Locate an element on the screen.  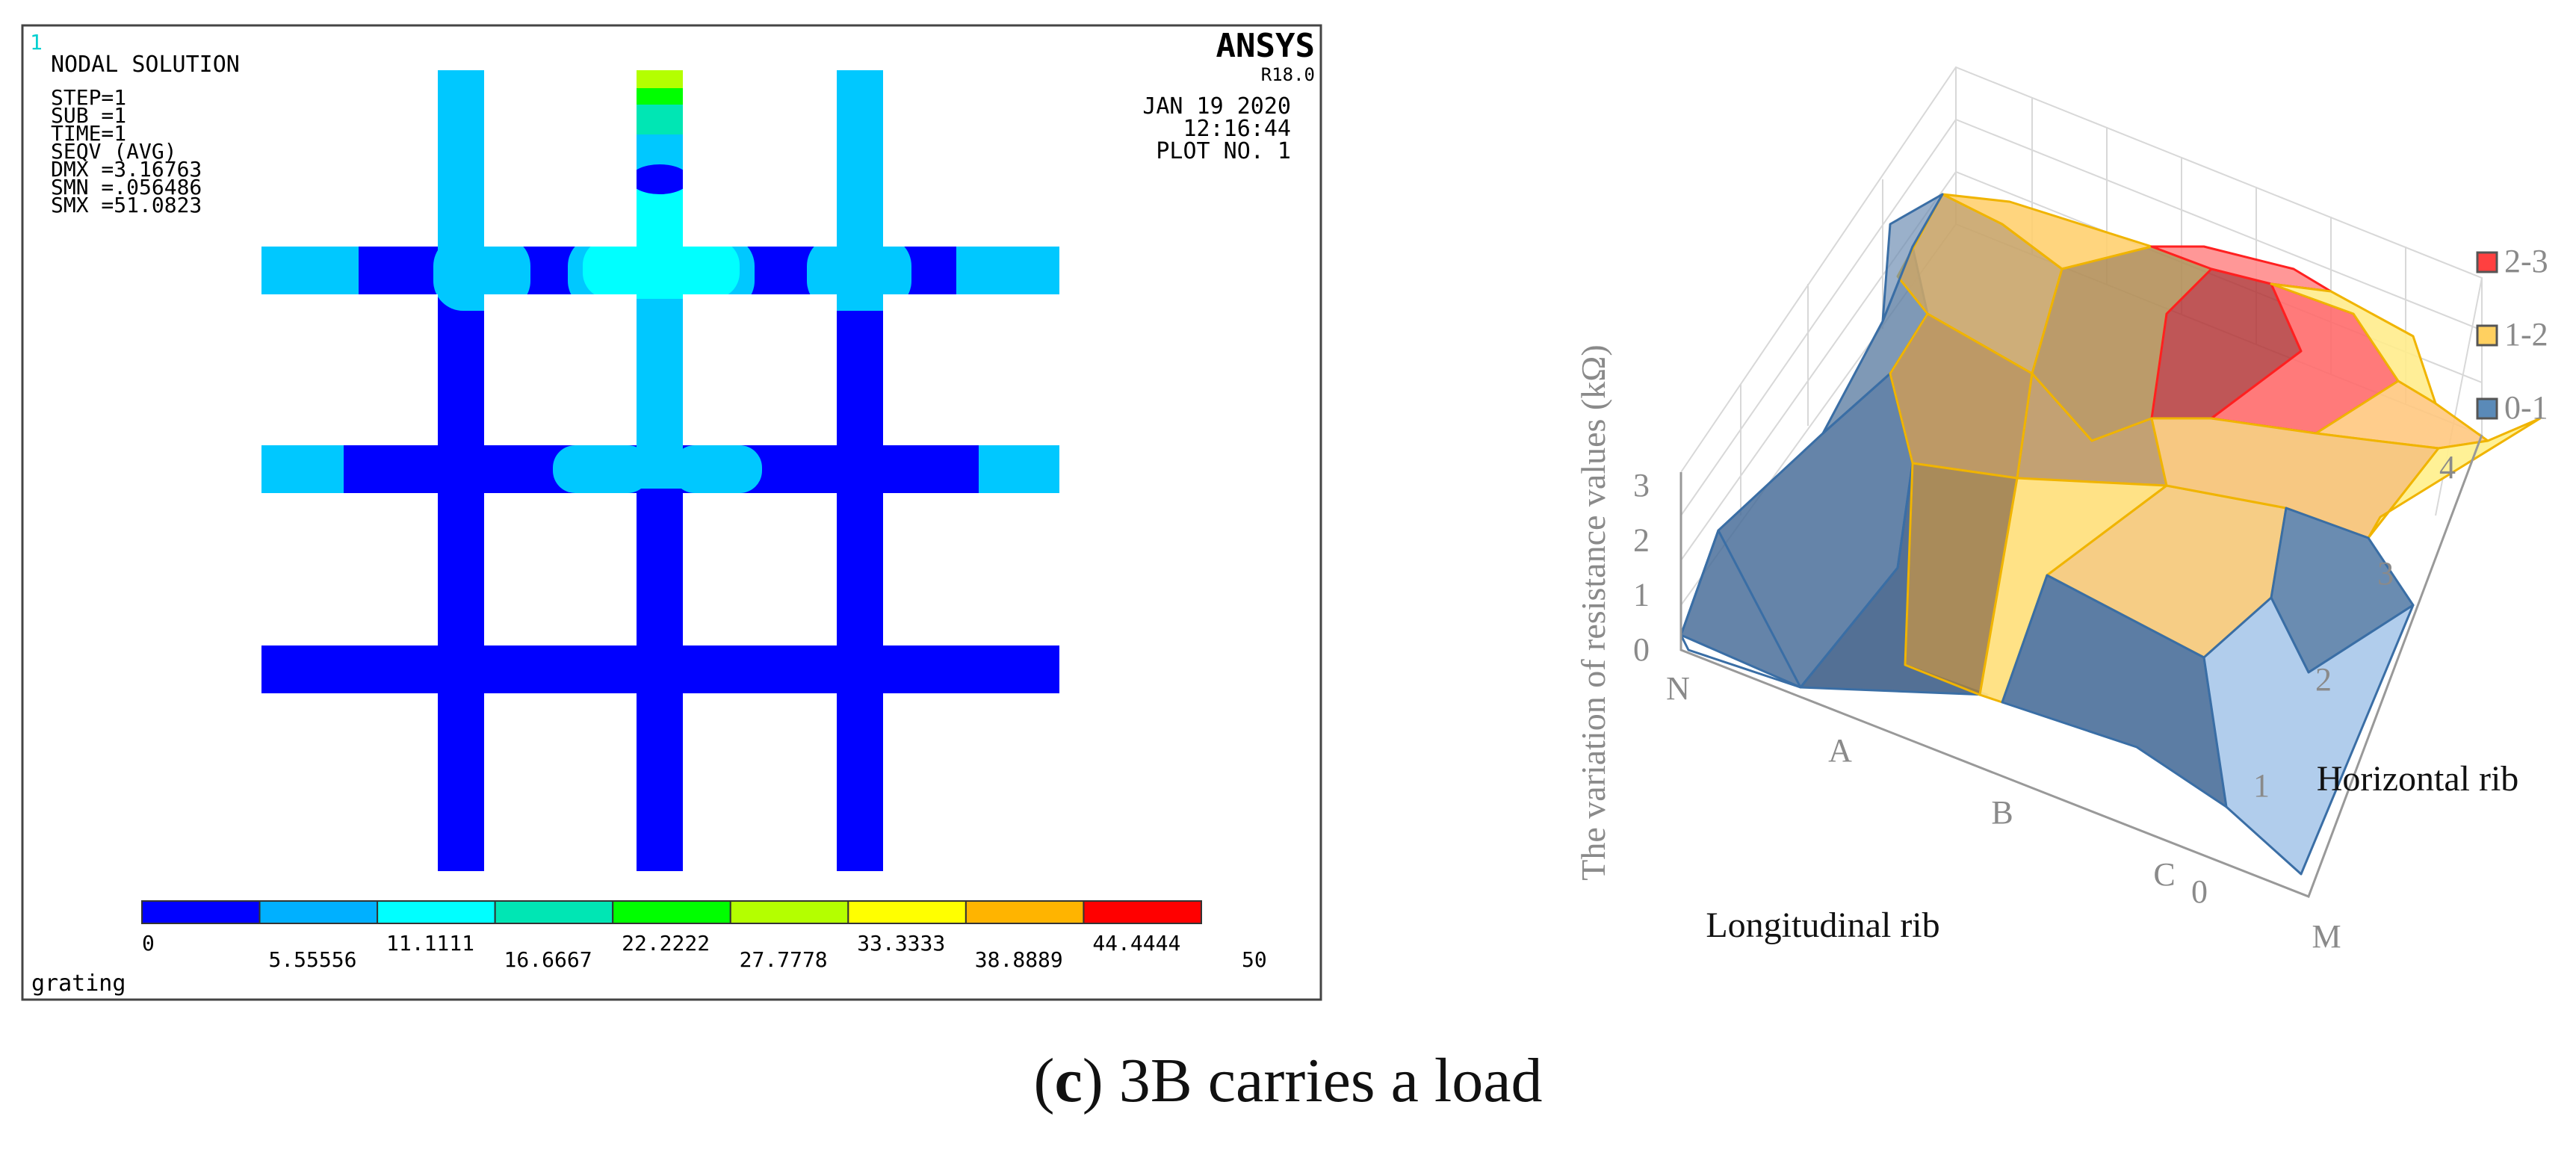
plot-time: 12:16:44 is located at coordinates (1237, 129).